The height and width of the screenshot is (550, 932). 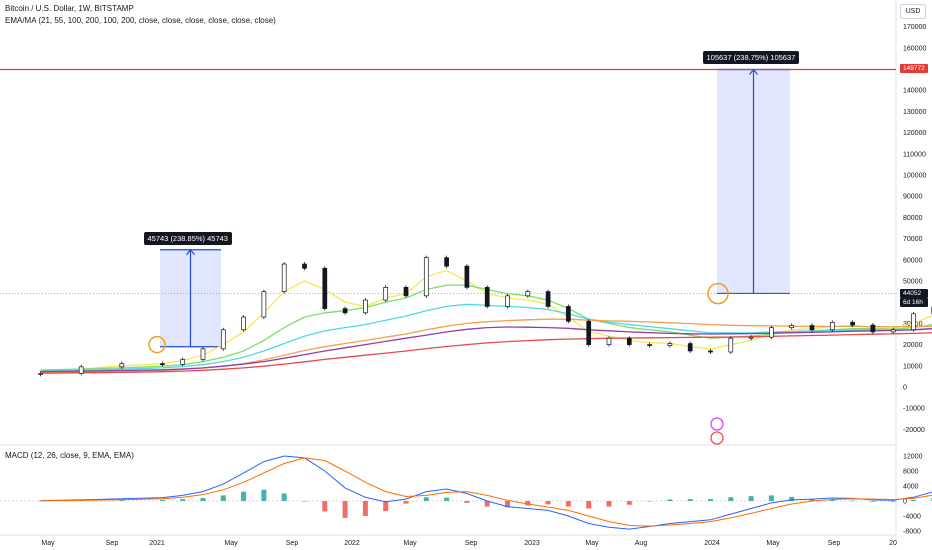 I want to click on highlight-circle-2024, so click(x=718, y=293).